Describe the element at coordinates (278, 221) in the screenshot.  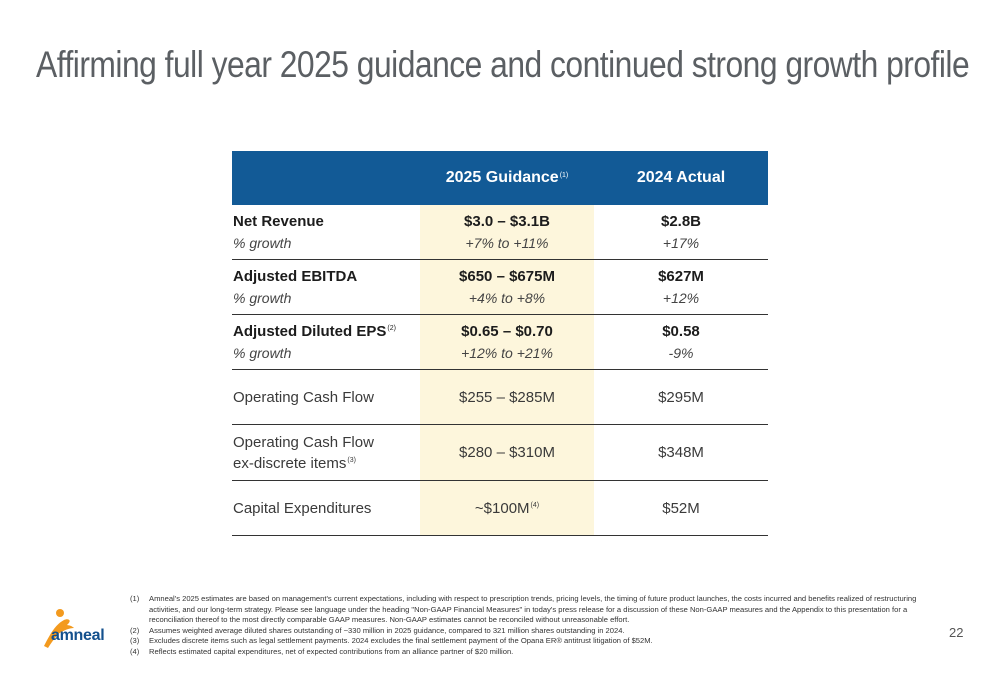
I see `row-label: Net Revenue` at that location.